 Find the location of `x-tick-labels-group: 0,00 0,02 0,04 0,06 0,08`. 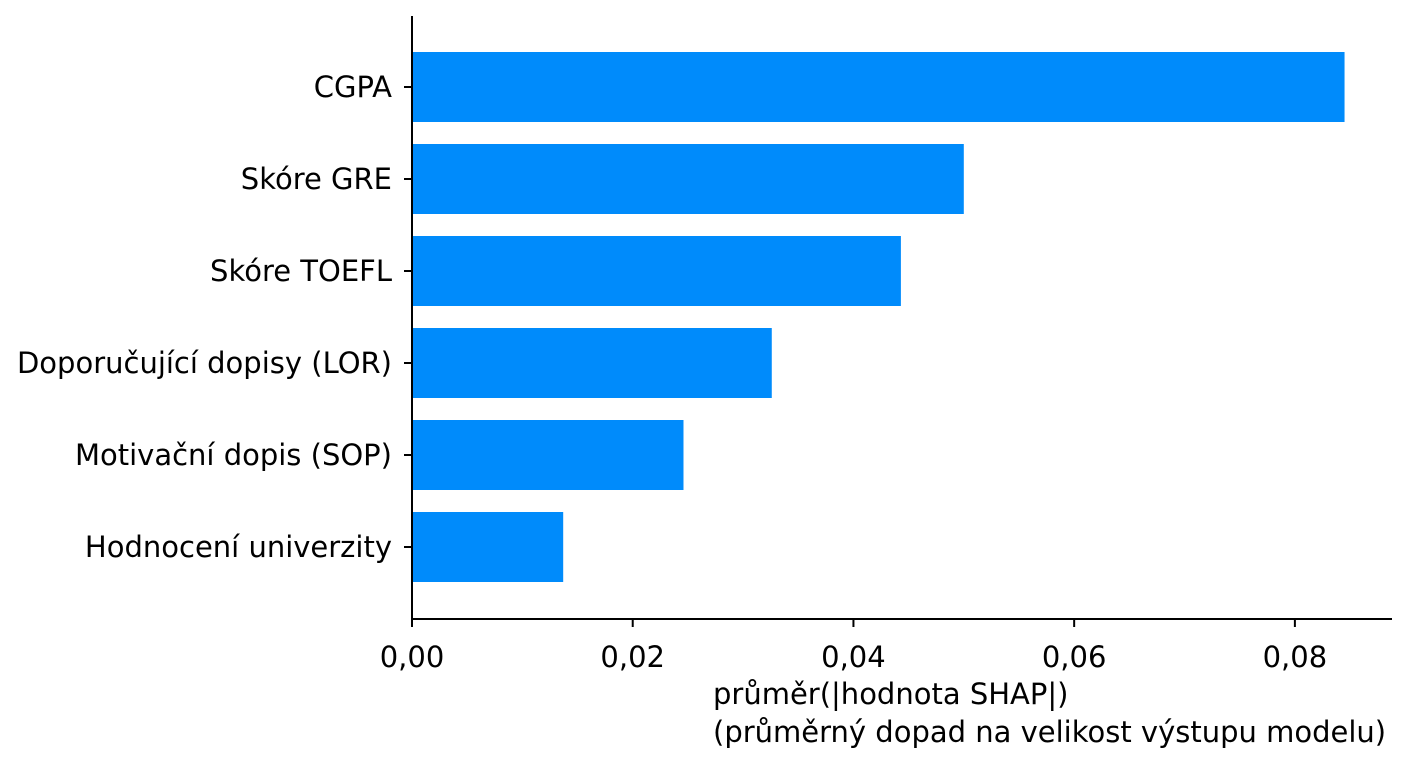

x-tick-labels-group: 0,00 0,02 0,04 0,06 0,08 is located at coordinates (853, 657).